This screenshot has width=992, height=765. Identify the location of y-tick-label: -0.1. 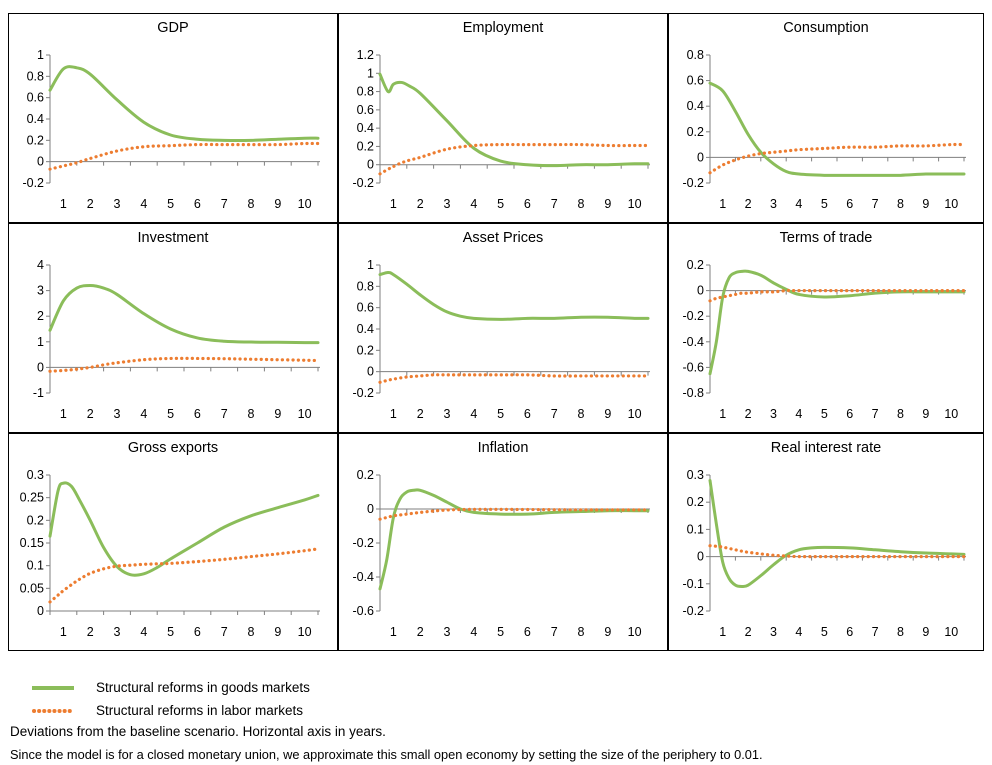
(693, 584).